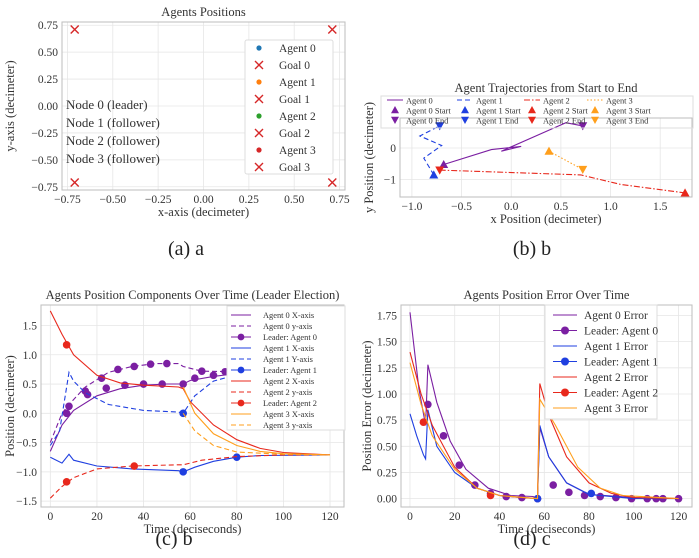 Image resolution: width=699 pixels, height=558 pixels. What do you see at coordinates (387, 421) in the screenshot?
I see `y-tick-label: 0.75` at bounding box center [387, 421].